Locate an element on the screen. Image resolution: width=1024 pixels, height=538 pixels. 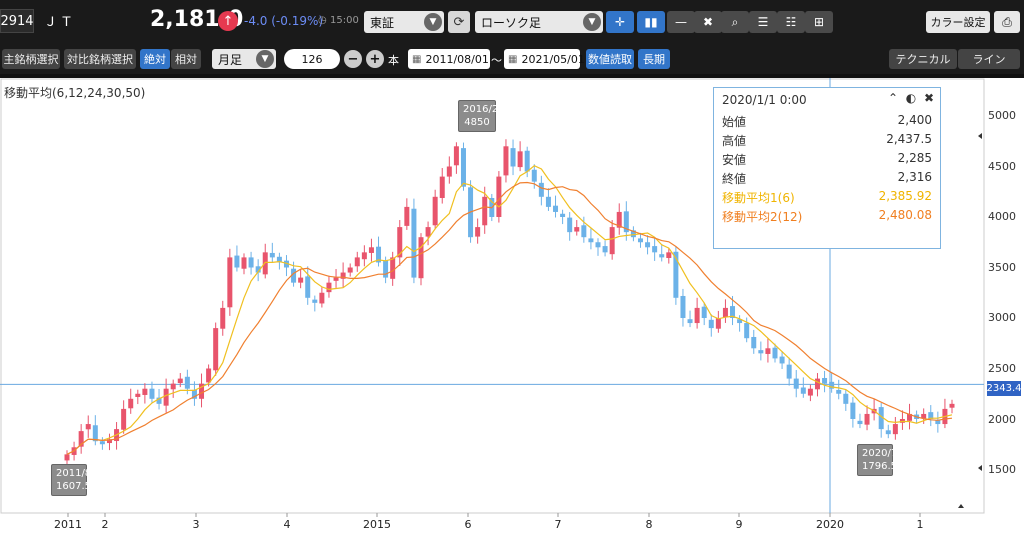
line-tool-button: — is located at coordinates (681, 22).